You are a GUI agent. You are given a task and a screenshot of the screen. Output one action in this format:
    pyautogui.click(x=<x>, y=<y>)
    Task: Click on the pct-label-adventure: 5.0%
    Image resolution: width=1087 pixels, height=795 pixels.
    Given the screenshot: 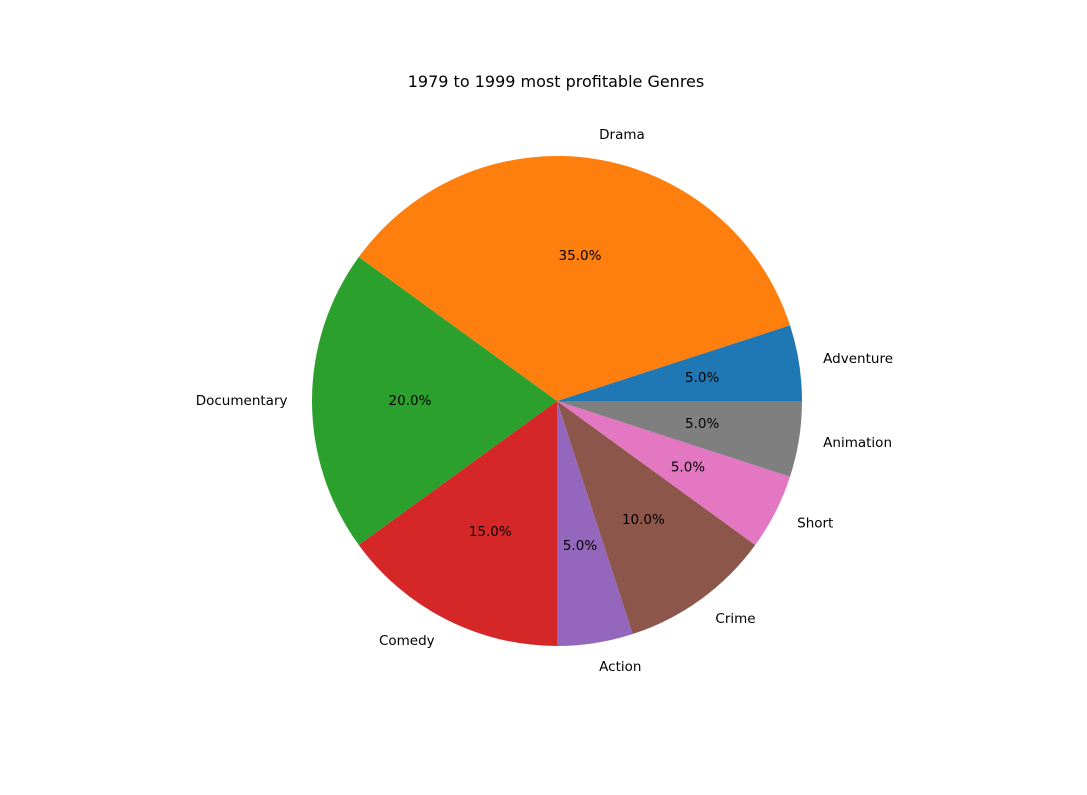 What is the action you would take?
    pyautogui.click(x=702, y=378)
    